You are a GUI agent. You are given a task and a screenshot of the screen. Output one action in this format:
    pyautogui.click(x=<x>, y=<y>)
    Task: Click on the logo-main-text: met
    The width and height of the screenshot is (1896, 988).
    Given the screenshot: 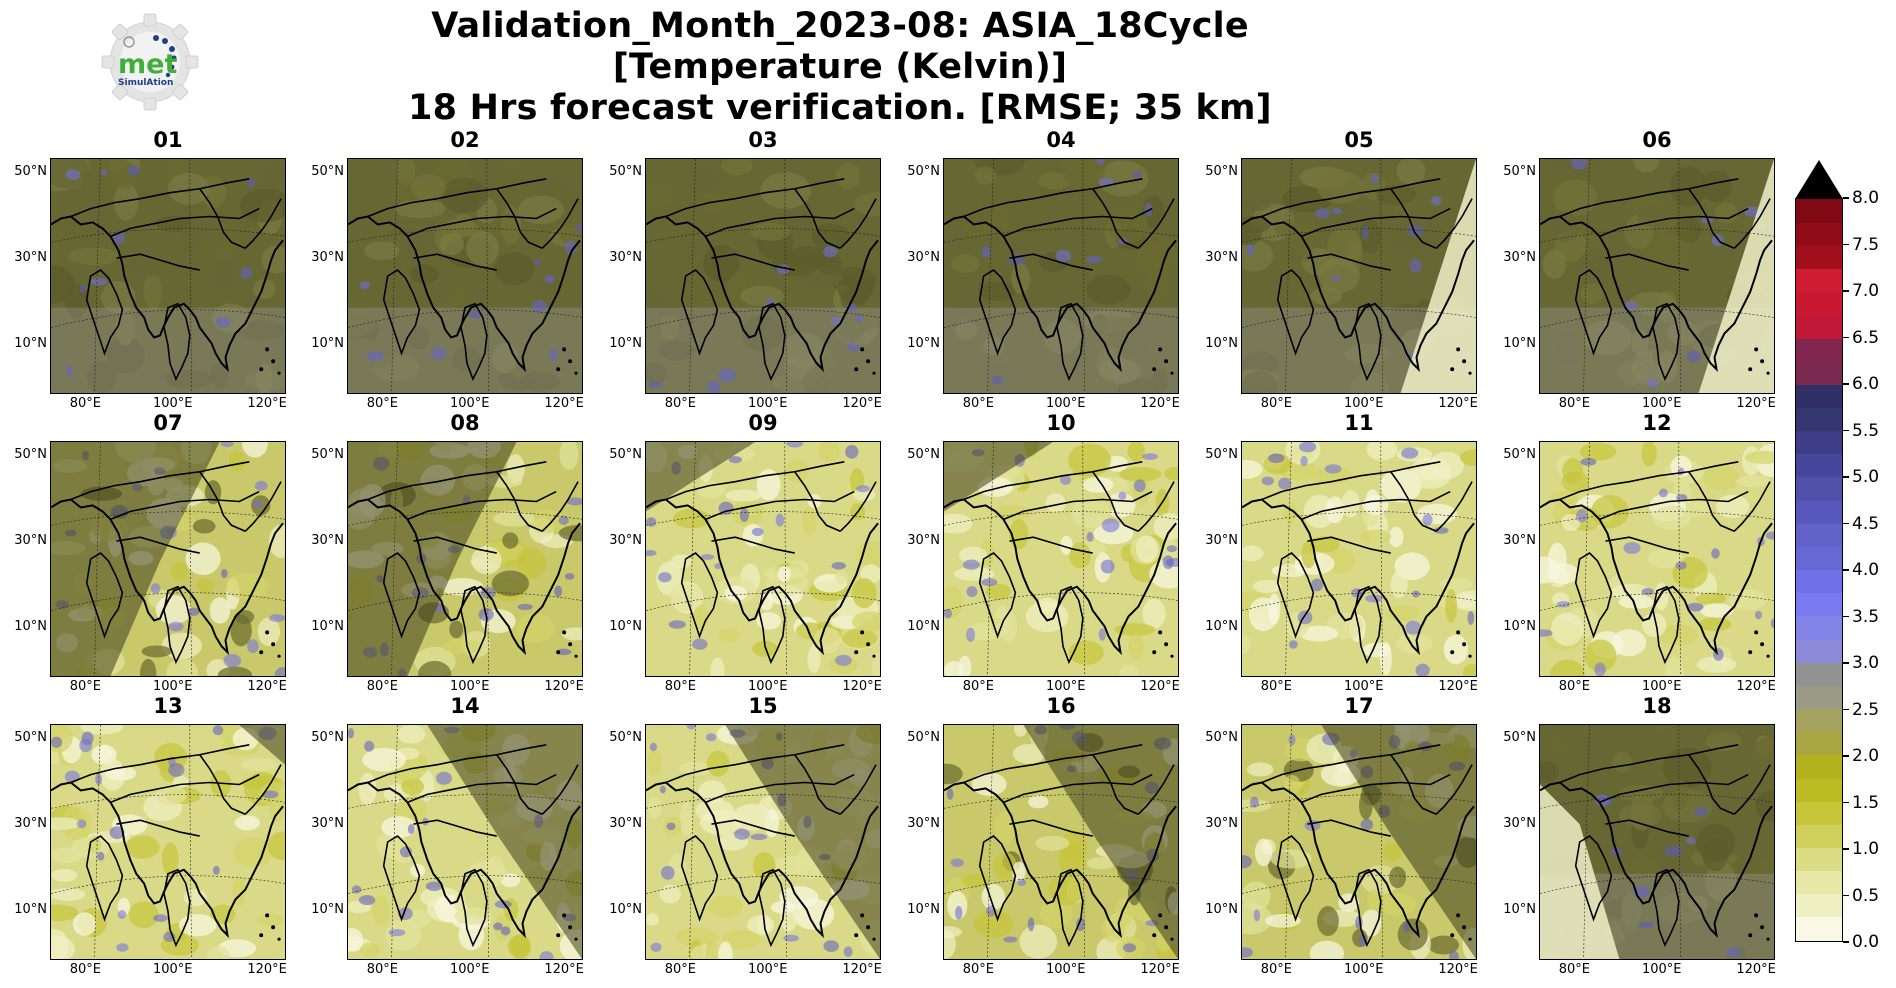 What is the action you would take?
    pyautogui.click(x=147, y=64)
    